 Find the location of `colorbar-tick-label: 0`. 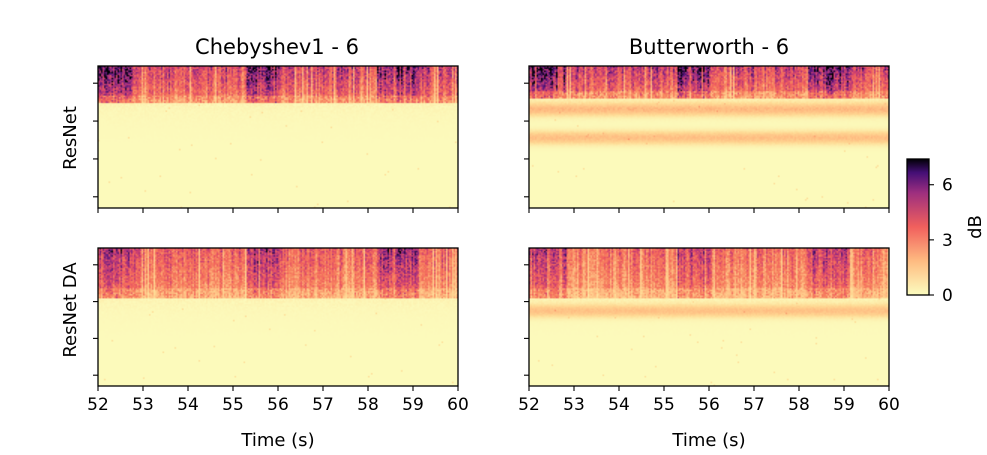

colorbar-tick-label: 0 is located at coordinates (947, 296).